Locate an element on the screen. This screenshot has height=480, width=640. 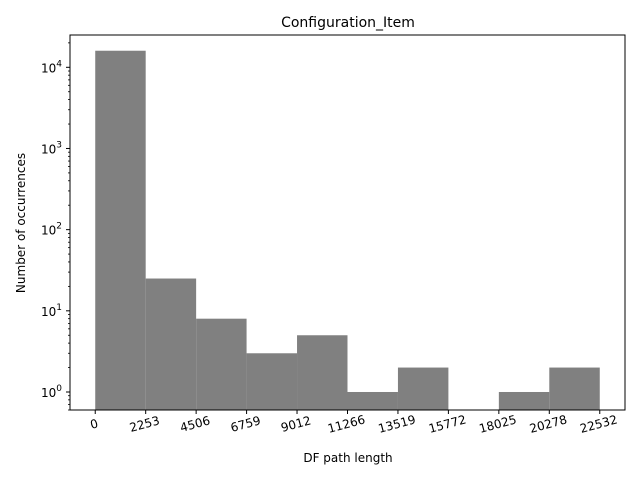
y-tick-label: 10³ is located at coordinates (51, 148).